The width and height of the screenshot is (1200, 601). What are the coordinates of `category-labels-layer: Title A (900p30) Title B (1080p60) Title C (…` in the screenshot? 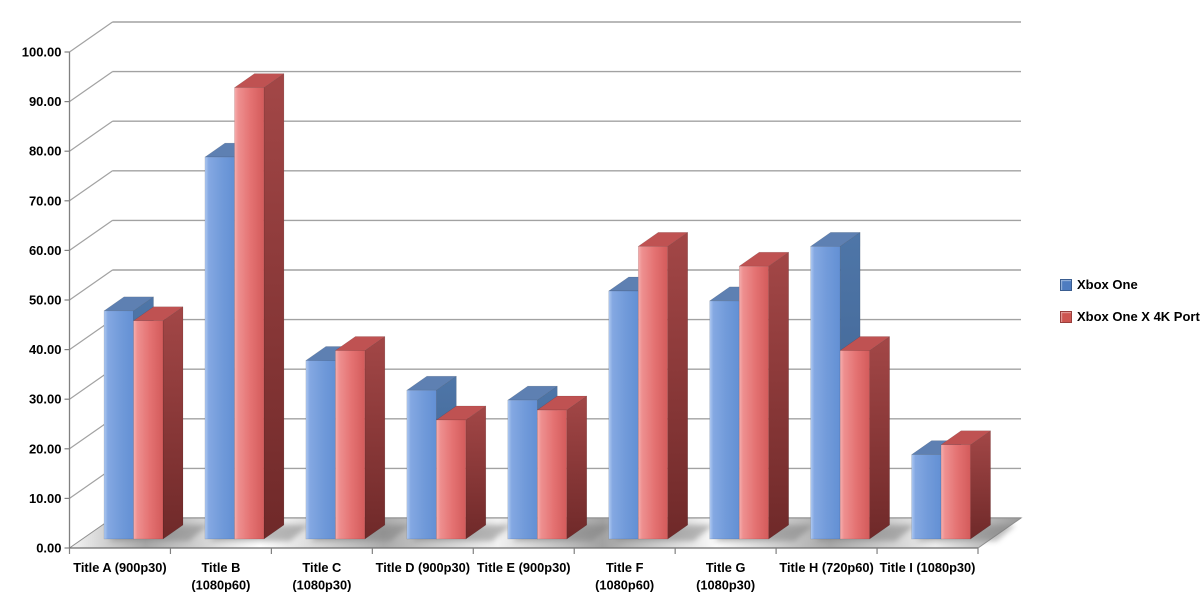 It's located at (524, 576).